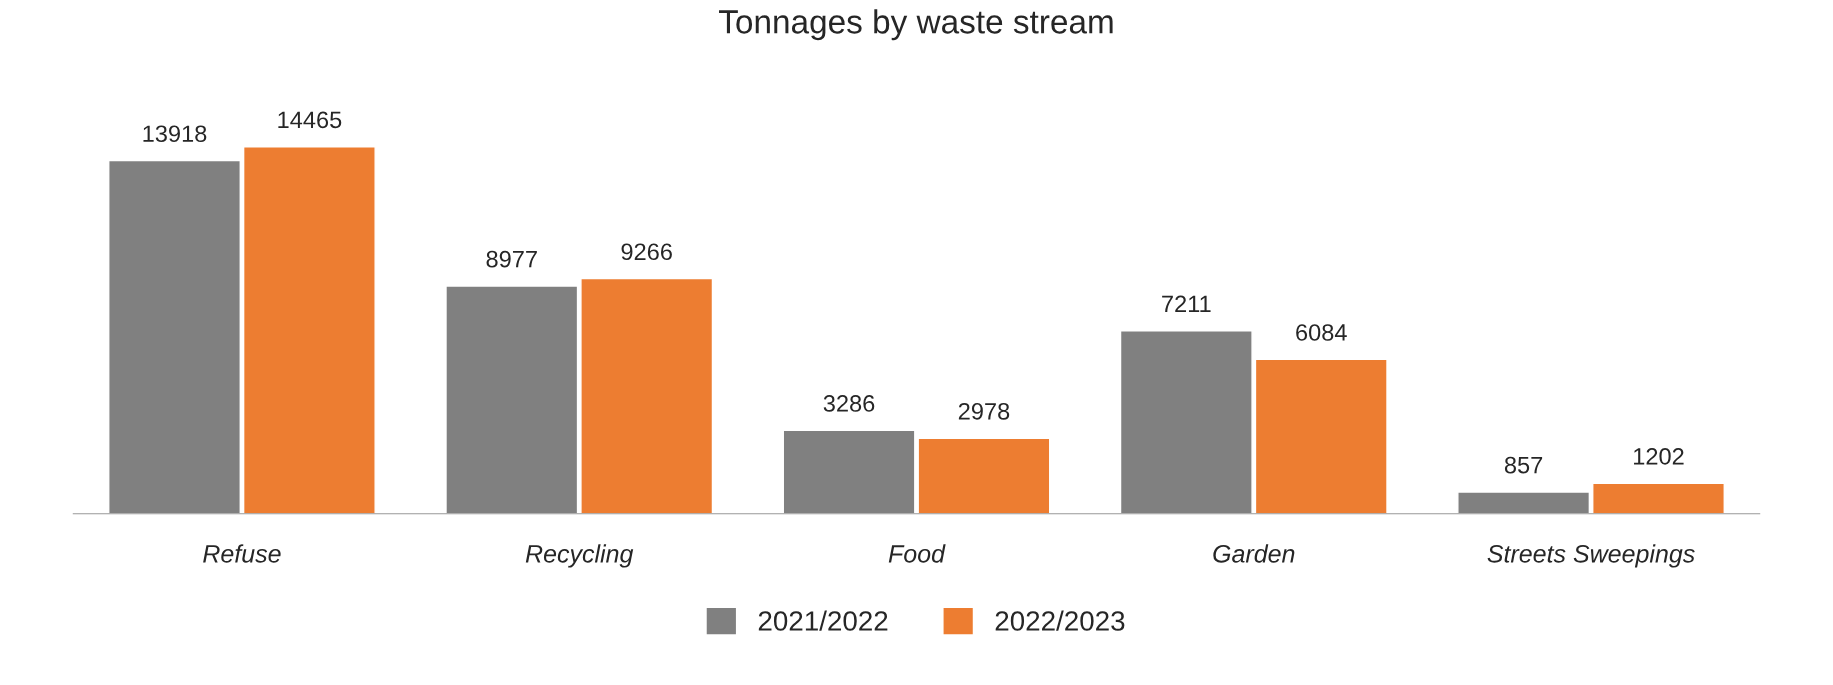 The width and height of the screenshot is (1833, 685). Describe the element at coordinates (1060, 620) in the screenshot. I see `legend-label: 2022/2023` at that location.